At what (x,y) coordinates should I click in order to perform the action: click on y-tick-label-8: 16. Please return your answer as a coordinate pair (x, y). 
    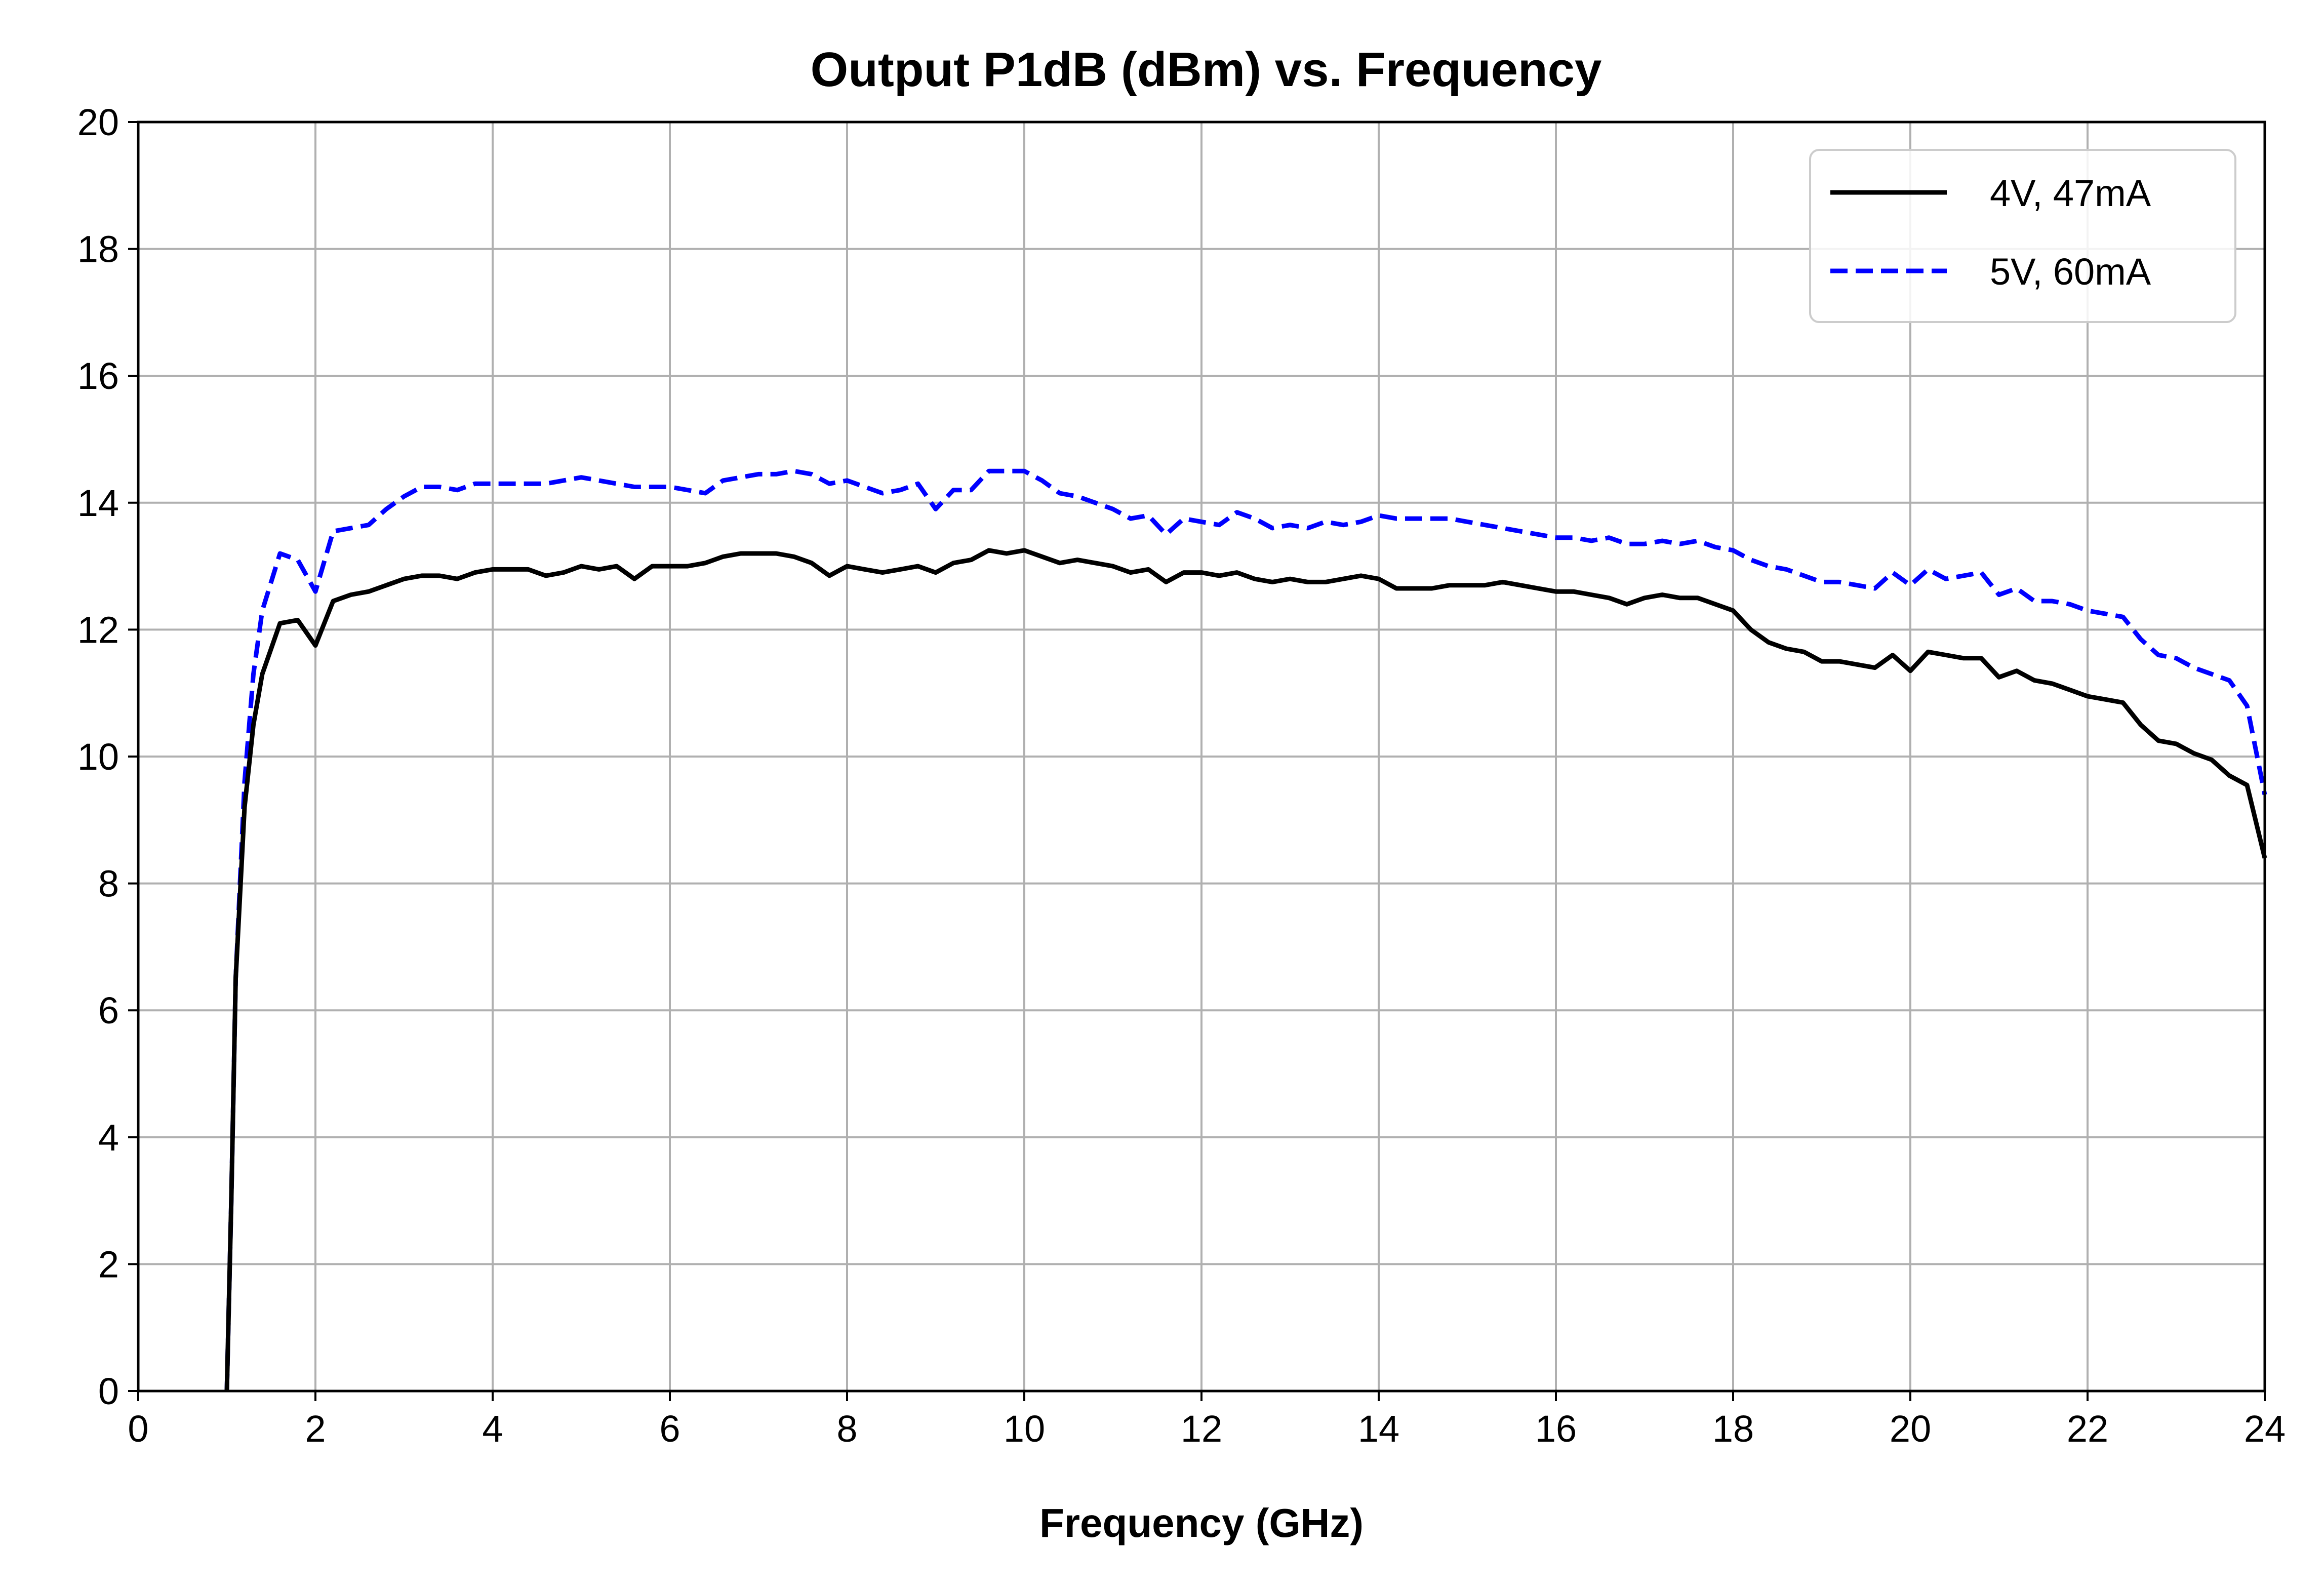
    Looking at the image, I should click on (98, 376).